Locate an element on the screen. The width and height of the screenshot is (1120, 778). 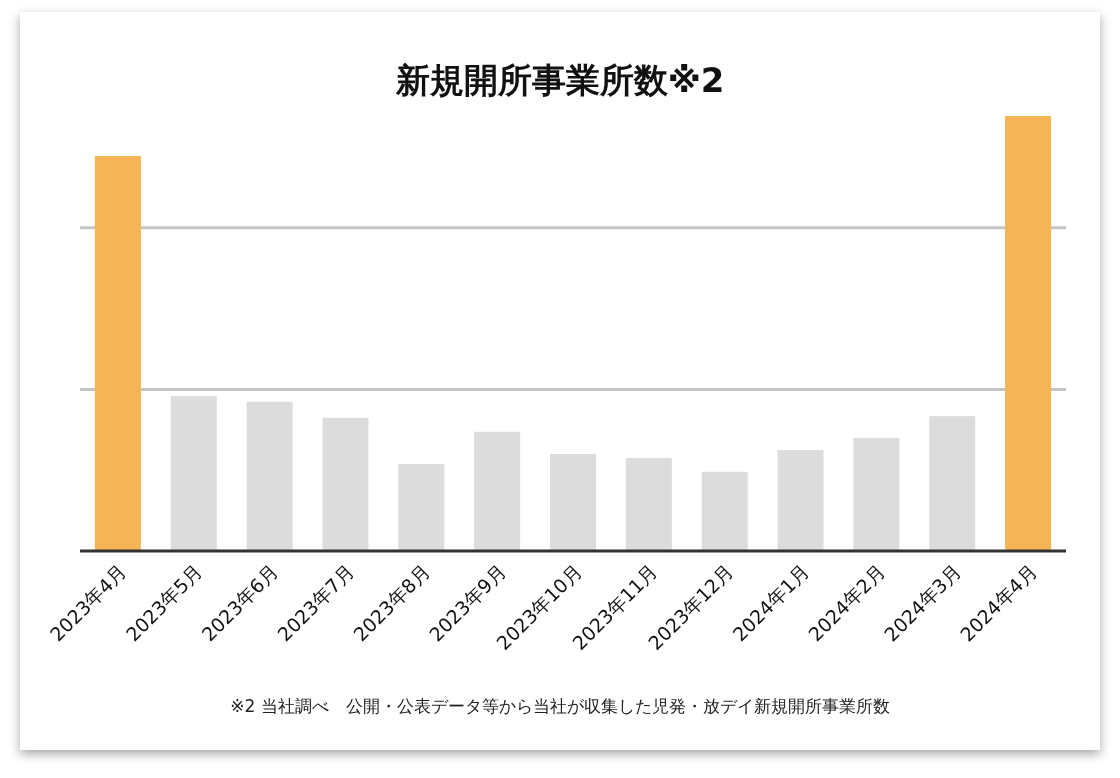
text: ※2 当社調べ 公開・公表データ等から当社が収集した児発・放デイ新規開所事業所数 is located at coordinates (560, 706).